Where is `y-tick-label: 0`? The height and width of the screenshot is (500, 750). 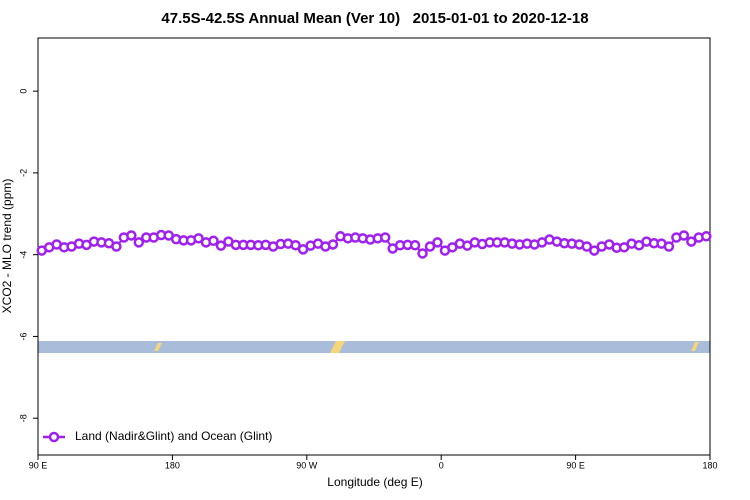 y-tick-label: 0 is located at coordinates (23, 91).